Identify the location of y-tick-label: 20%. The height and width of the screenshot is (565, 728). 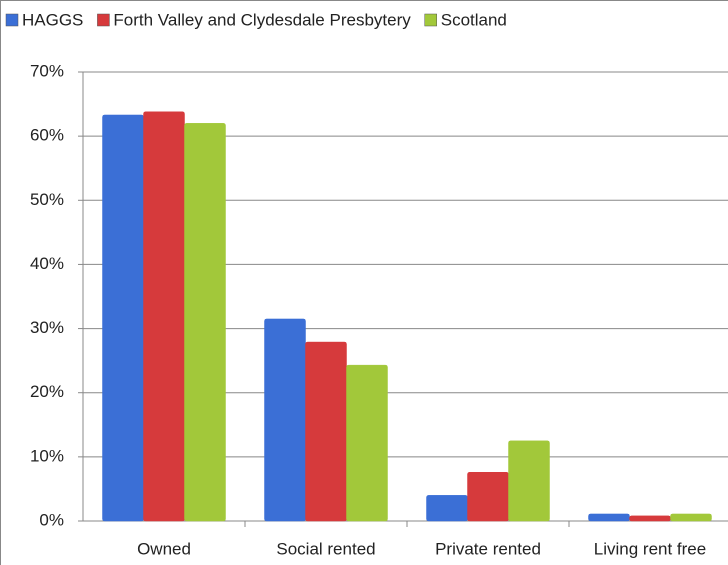
(47, 391).